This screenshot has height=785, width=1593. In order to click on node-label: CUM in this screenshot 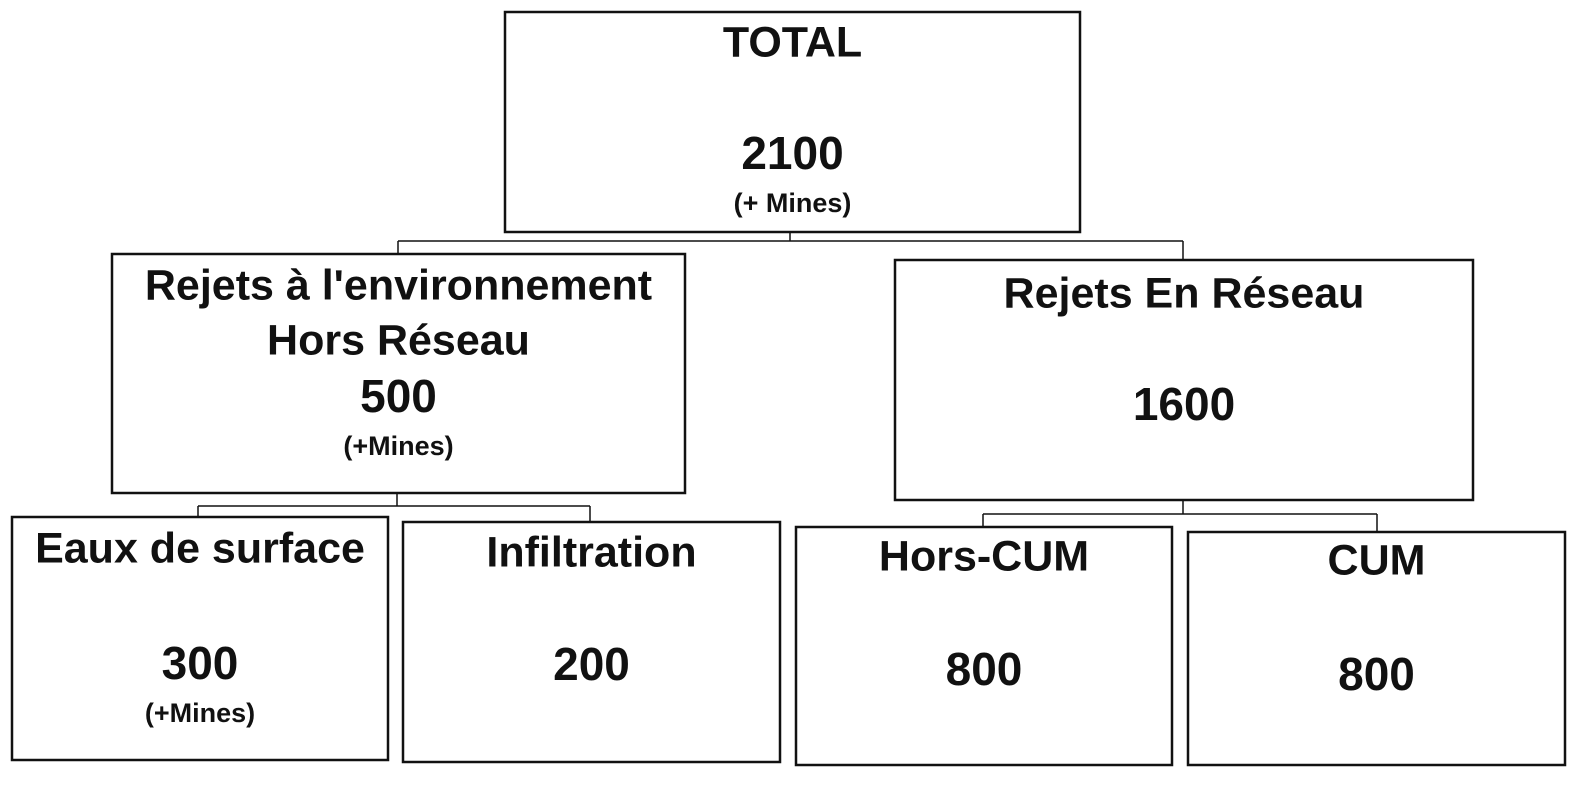, I will do `click(1377, 560)`.